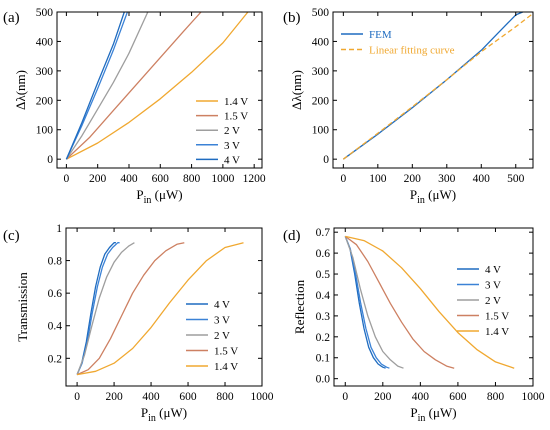 The image size is (550, 430). What do you see at coordinates (516, 179) in the screenshot?
I see `x-tick-label: 500` at bounding box center [516, 179].